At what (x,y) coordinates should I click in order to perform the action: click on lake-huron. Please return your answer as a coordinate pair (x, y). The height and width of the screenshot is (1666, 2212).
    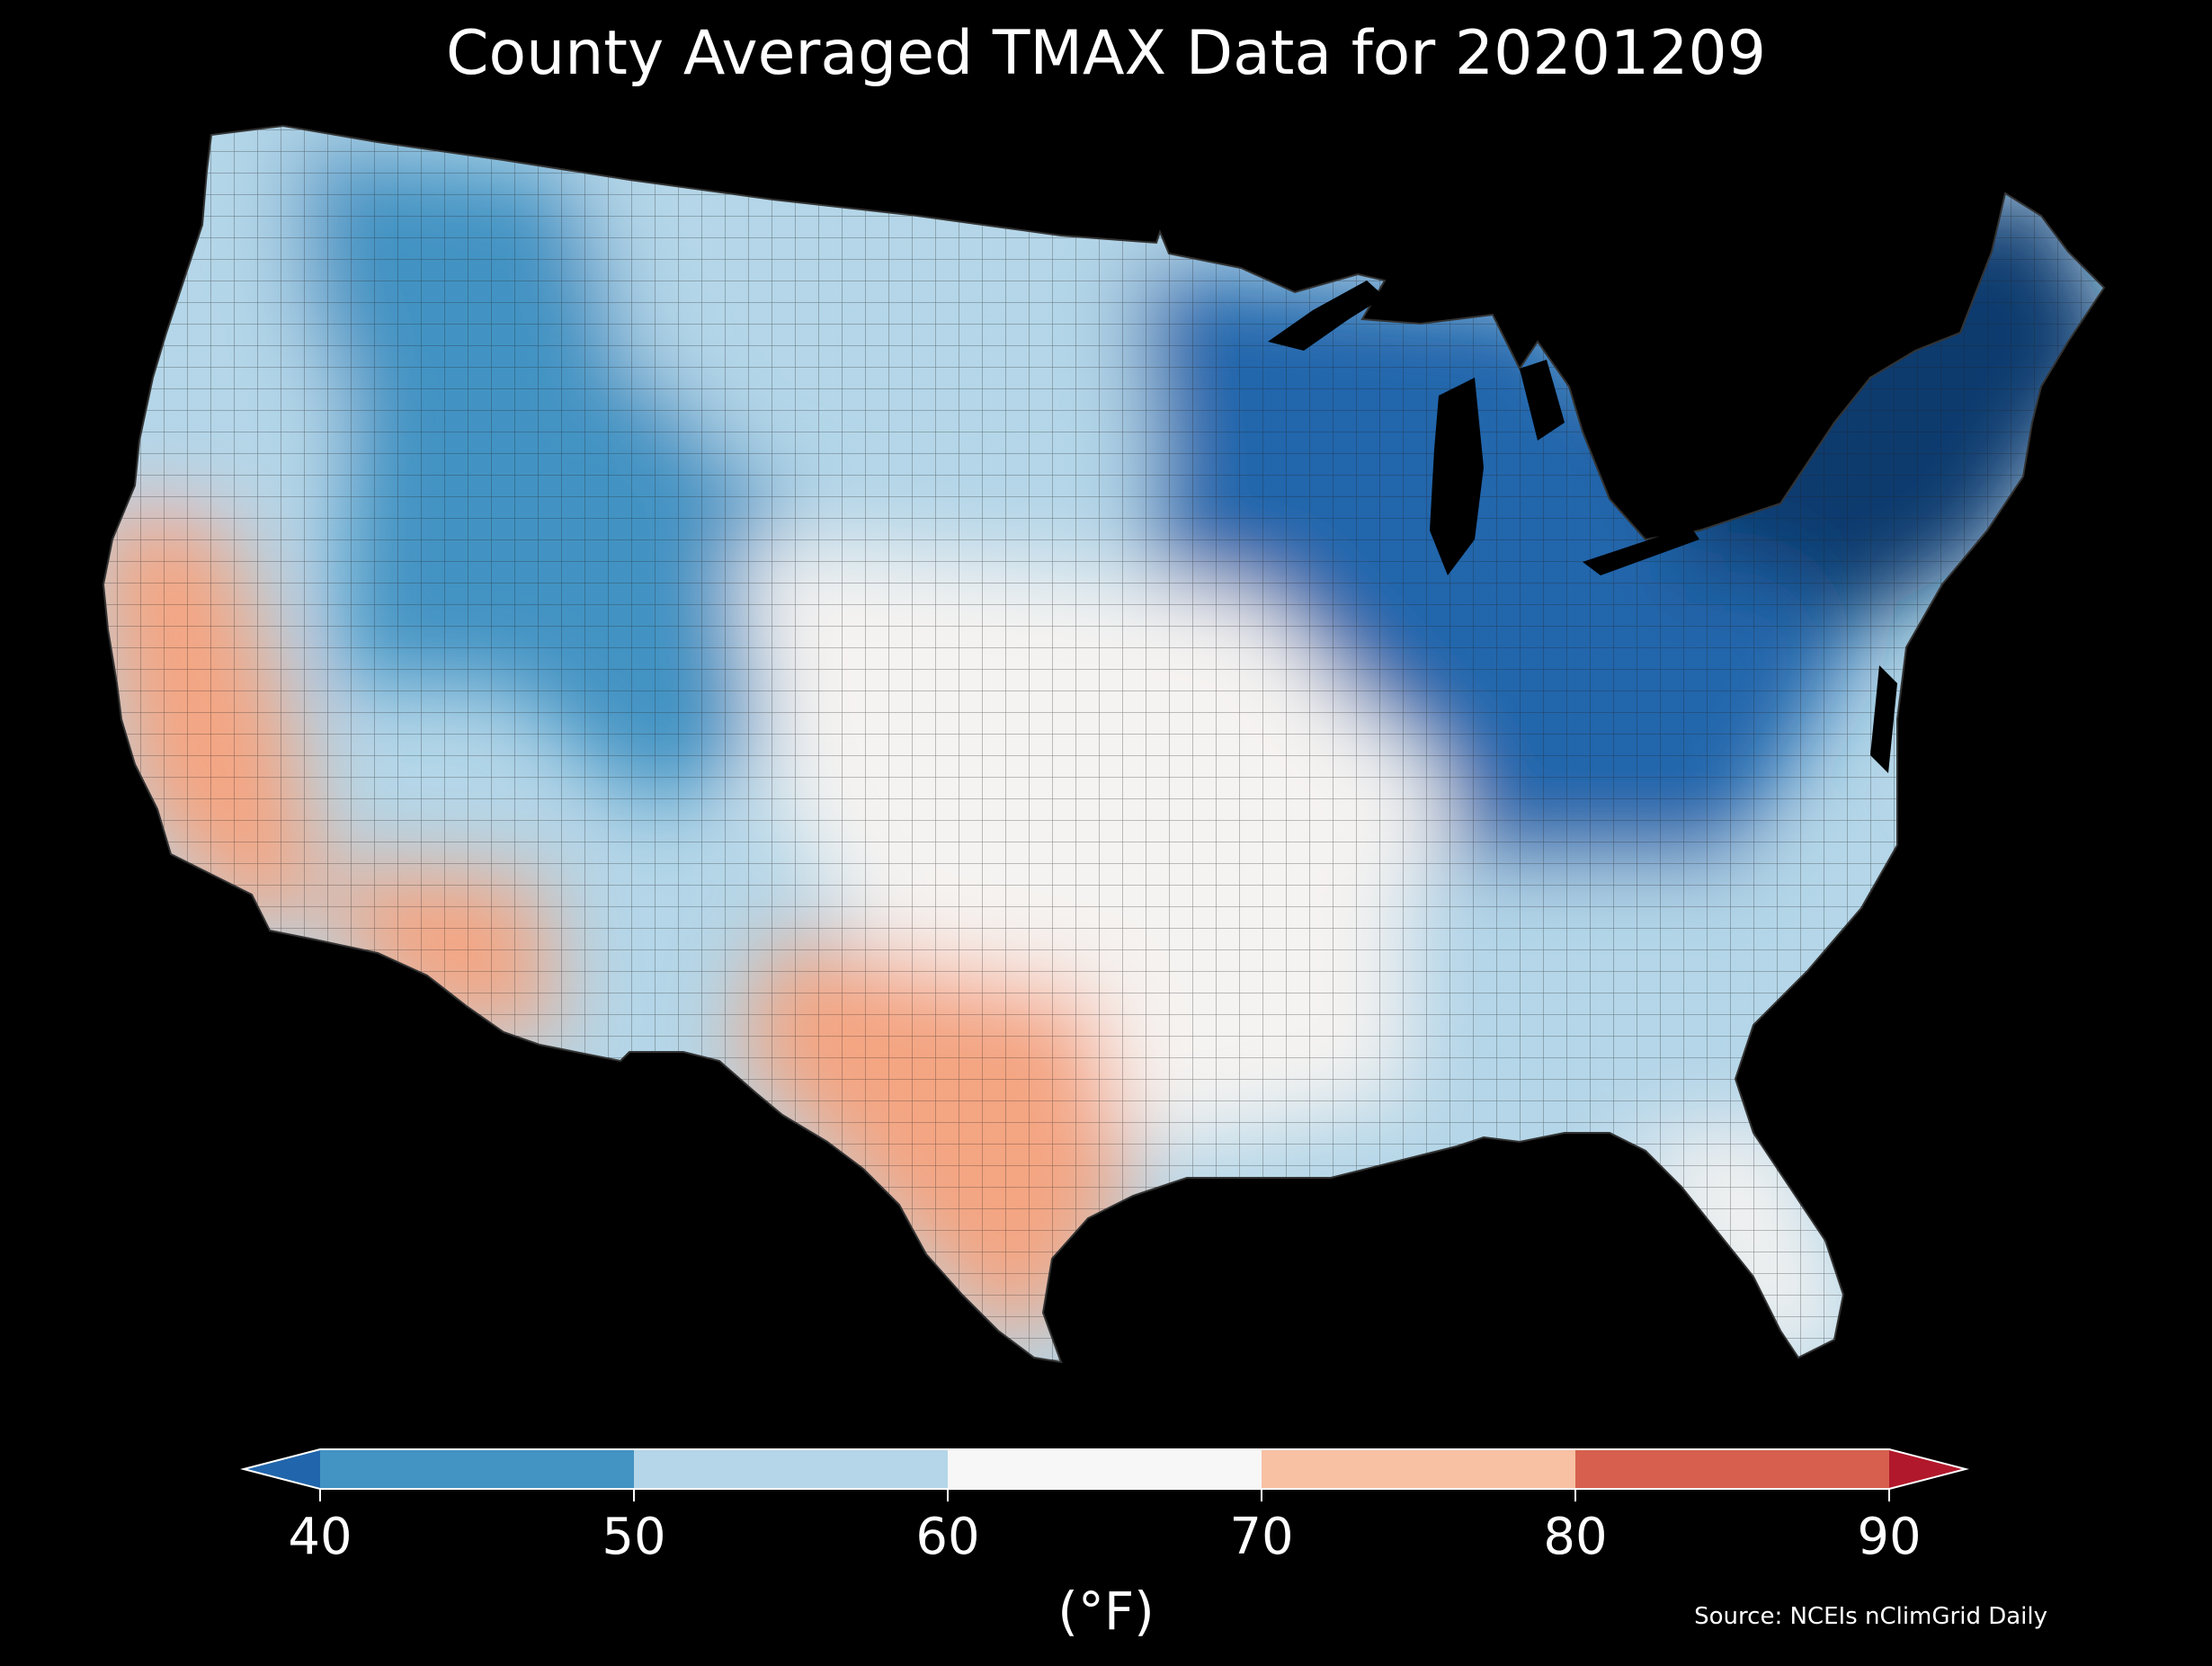
    Looking at the image, I should click on (1542, 401).